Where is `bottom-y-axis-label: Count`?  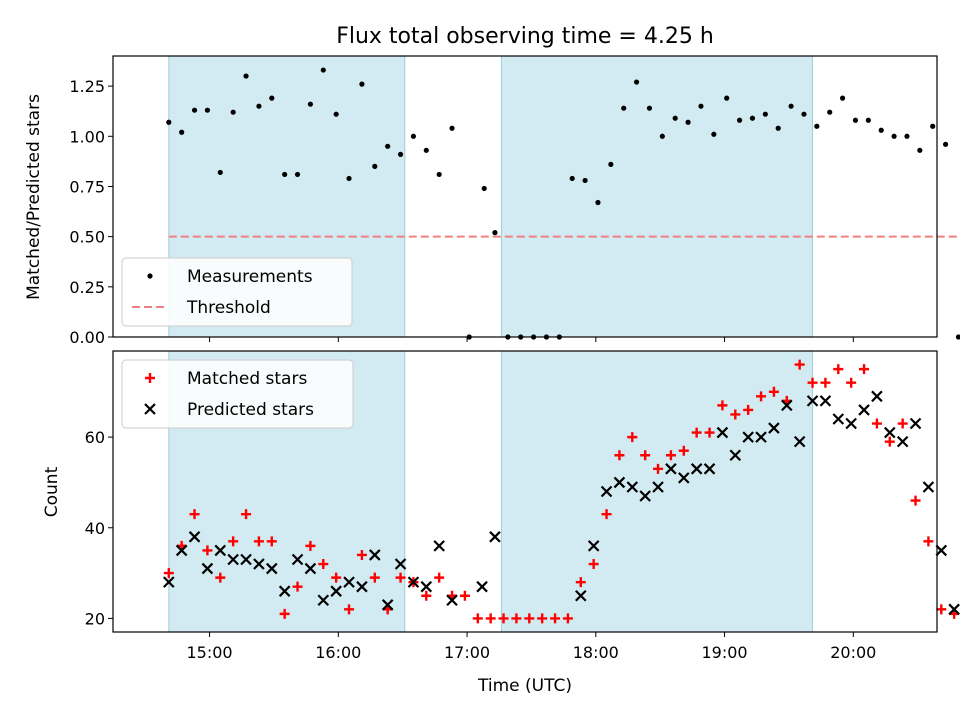
bottom-y-axis-label: Count is located at coordinates (52, 491).